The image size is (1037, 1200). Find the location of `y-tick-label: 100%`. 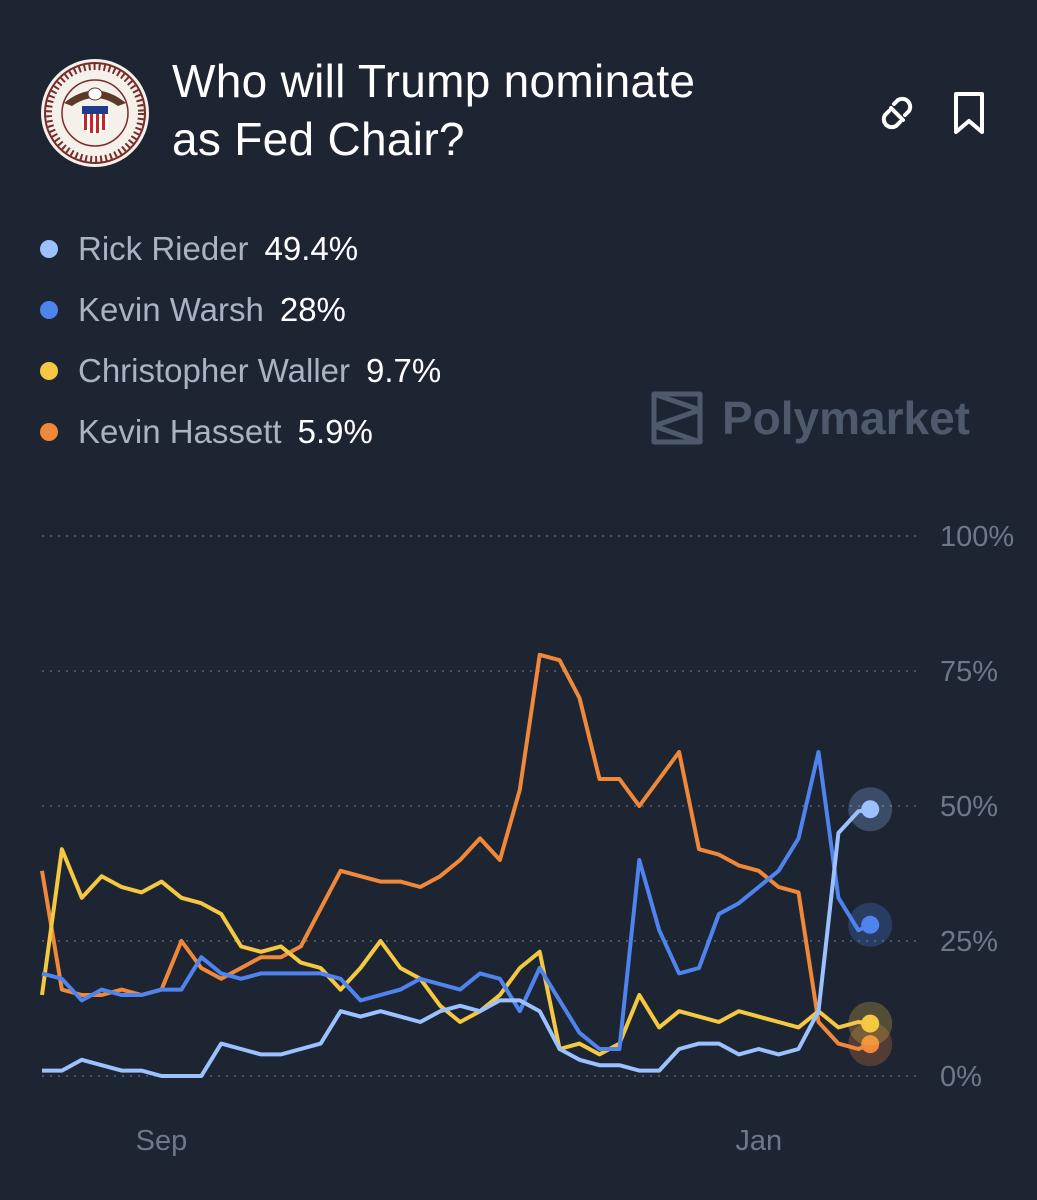

y-tick-label: 100% is located at coordinates (977, 537).